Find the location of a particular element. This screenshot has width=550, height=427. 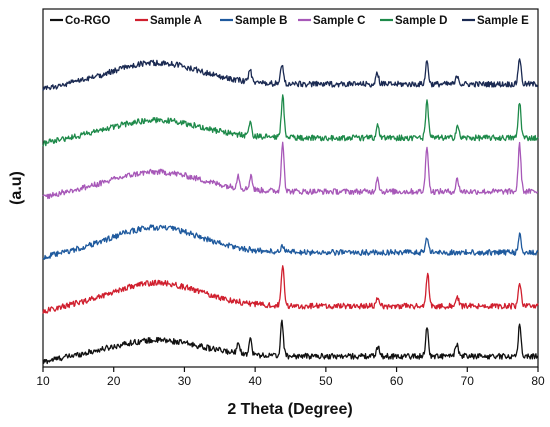

x-tick-label: 70 is located at coordinates (468, 381).